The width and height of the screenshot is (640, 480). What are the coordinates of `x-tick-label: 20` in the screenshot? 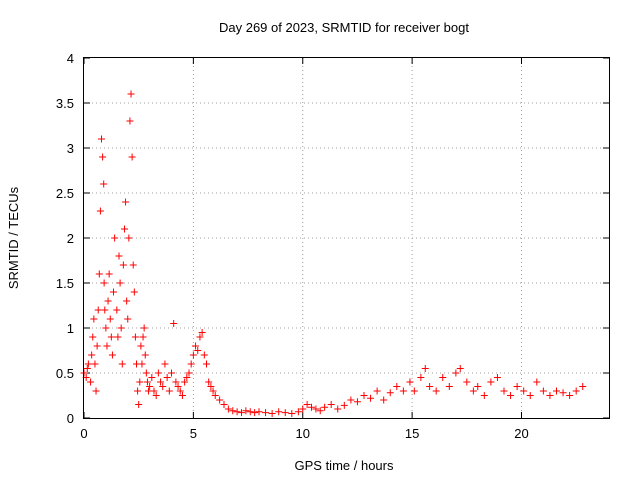 It's located at (521, 433).